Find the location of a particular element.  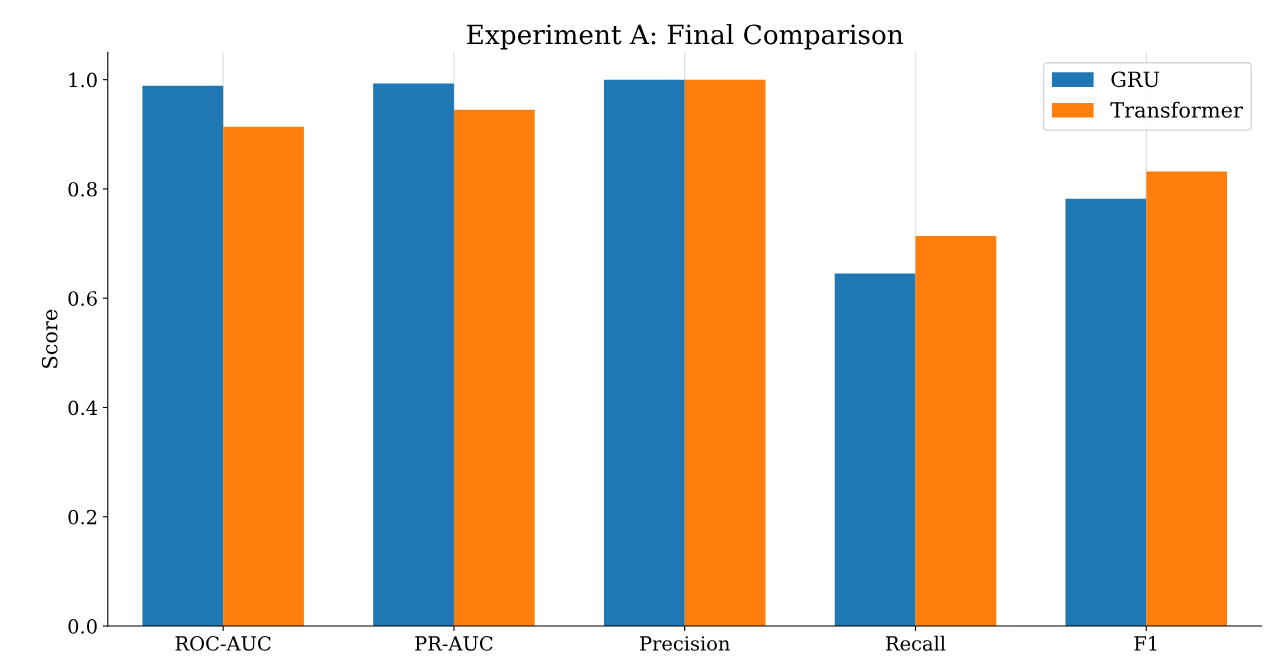

y-tick-label: 0.6 is located at coordinates (82, 298).